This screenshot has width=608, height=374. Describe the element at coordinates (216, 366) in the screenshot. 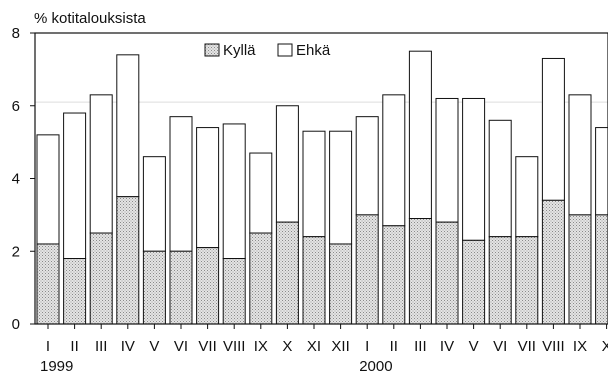

I see `x-axis-year-labels: 1999 2000` at that location.